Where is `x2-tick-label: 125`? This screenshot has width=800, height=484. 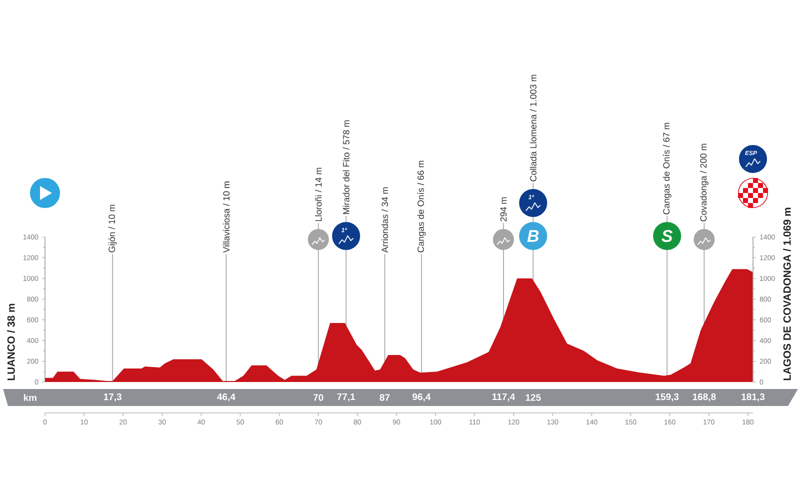
x2-tick-label: 125 is located at coordinates (533, 397).